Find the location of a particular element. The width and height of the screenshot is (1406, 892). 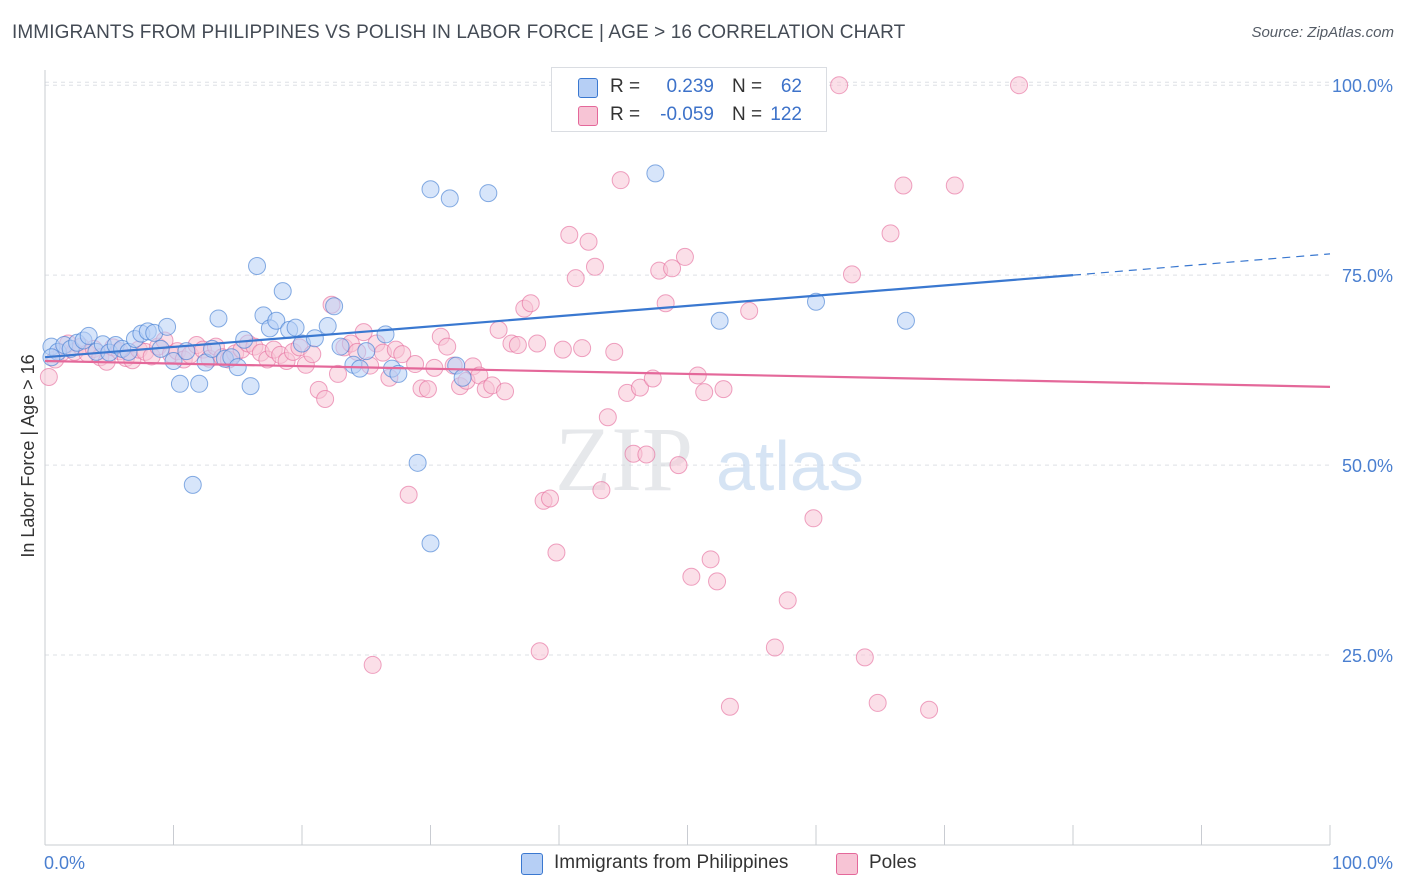

x-tick-label-min: 0.0% is located at coordinates (64, 863).